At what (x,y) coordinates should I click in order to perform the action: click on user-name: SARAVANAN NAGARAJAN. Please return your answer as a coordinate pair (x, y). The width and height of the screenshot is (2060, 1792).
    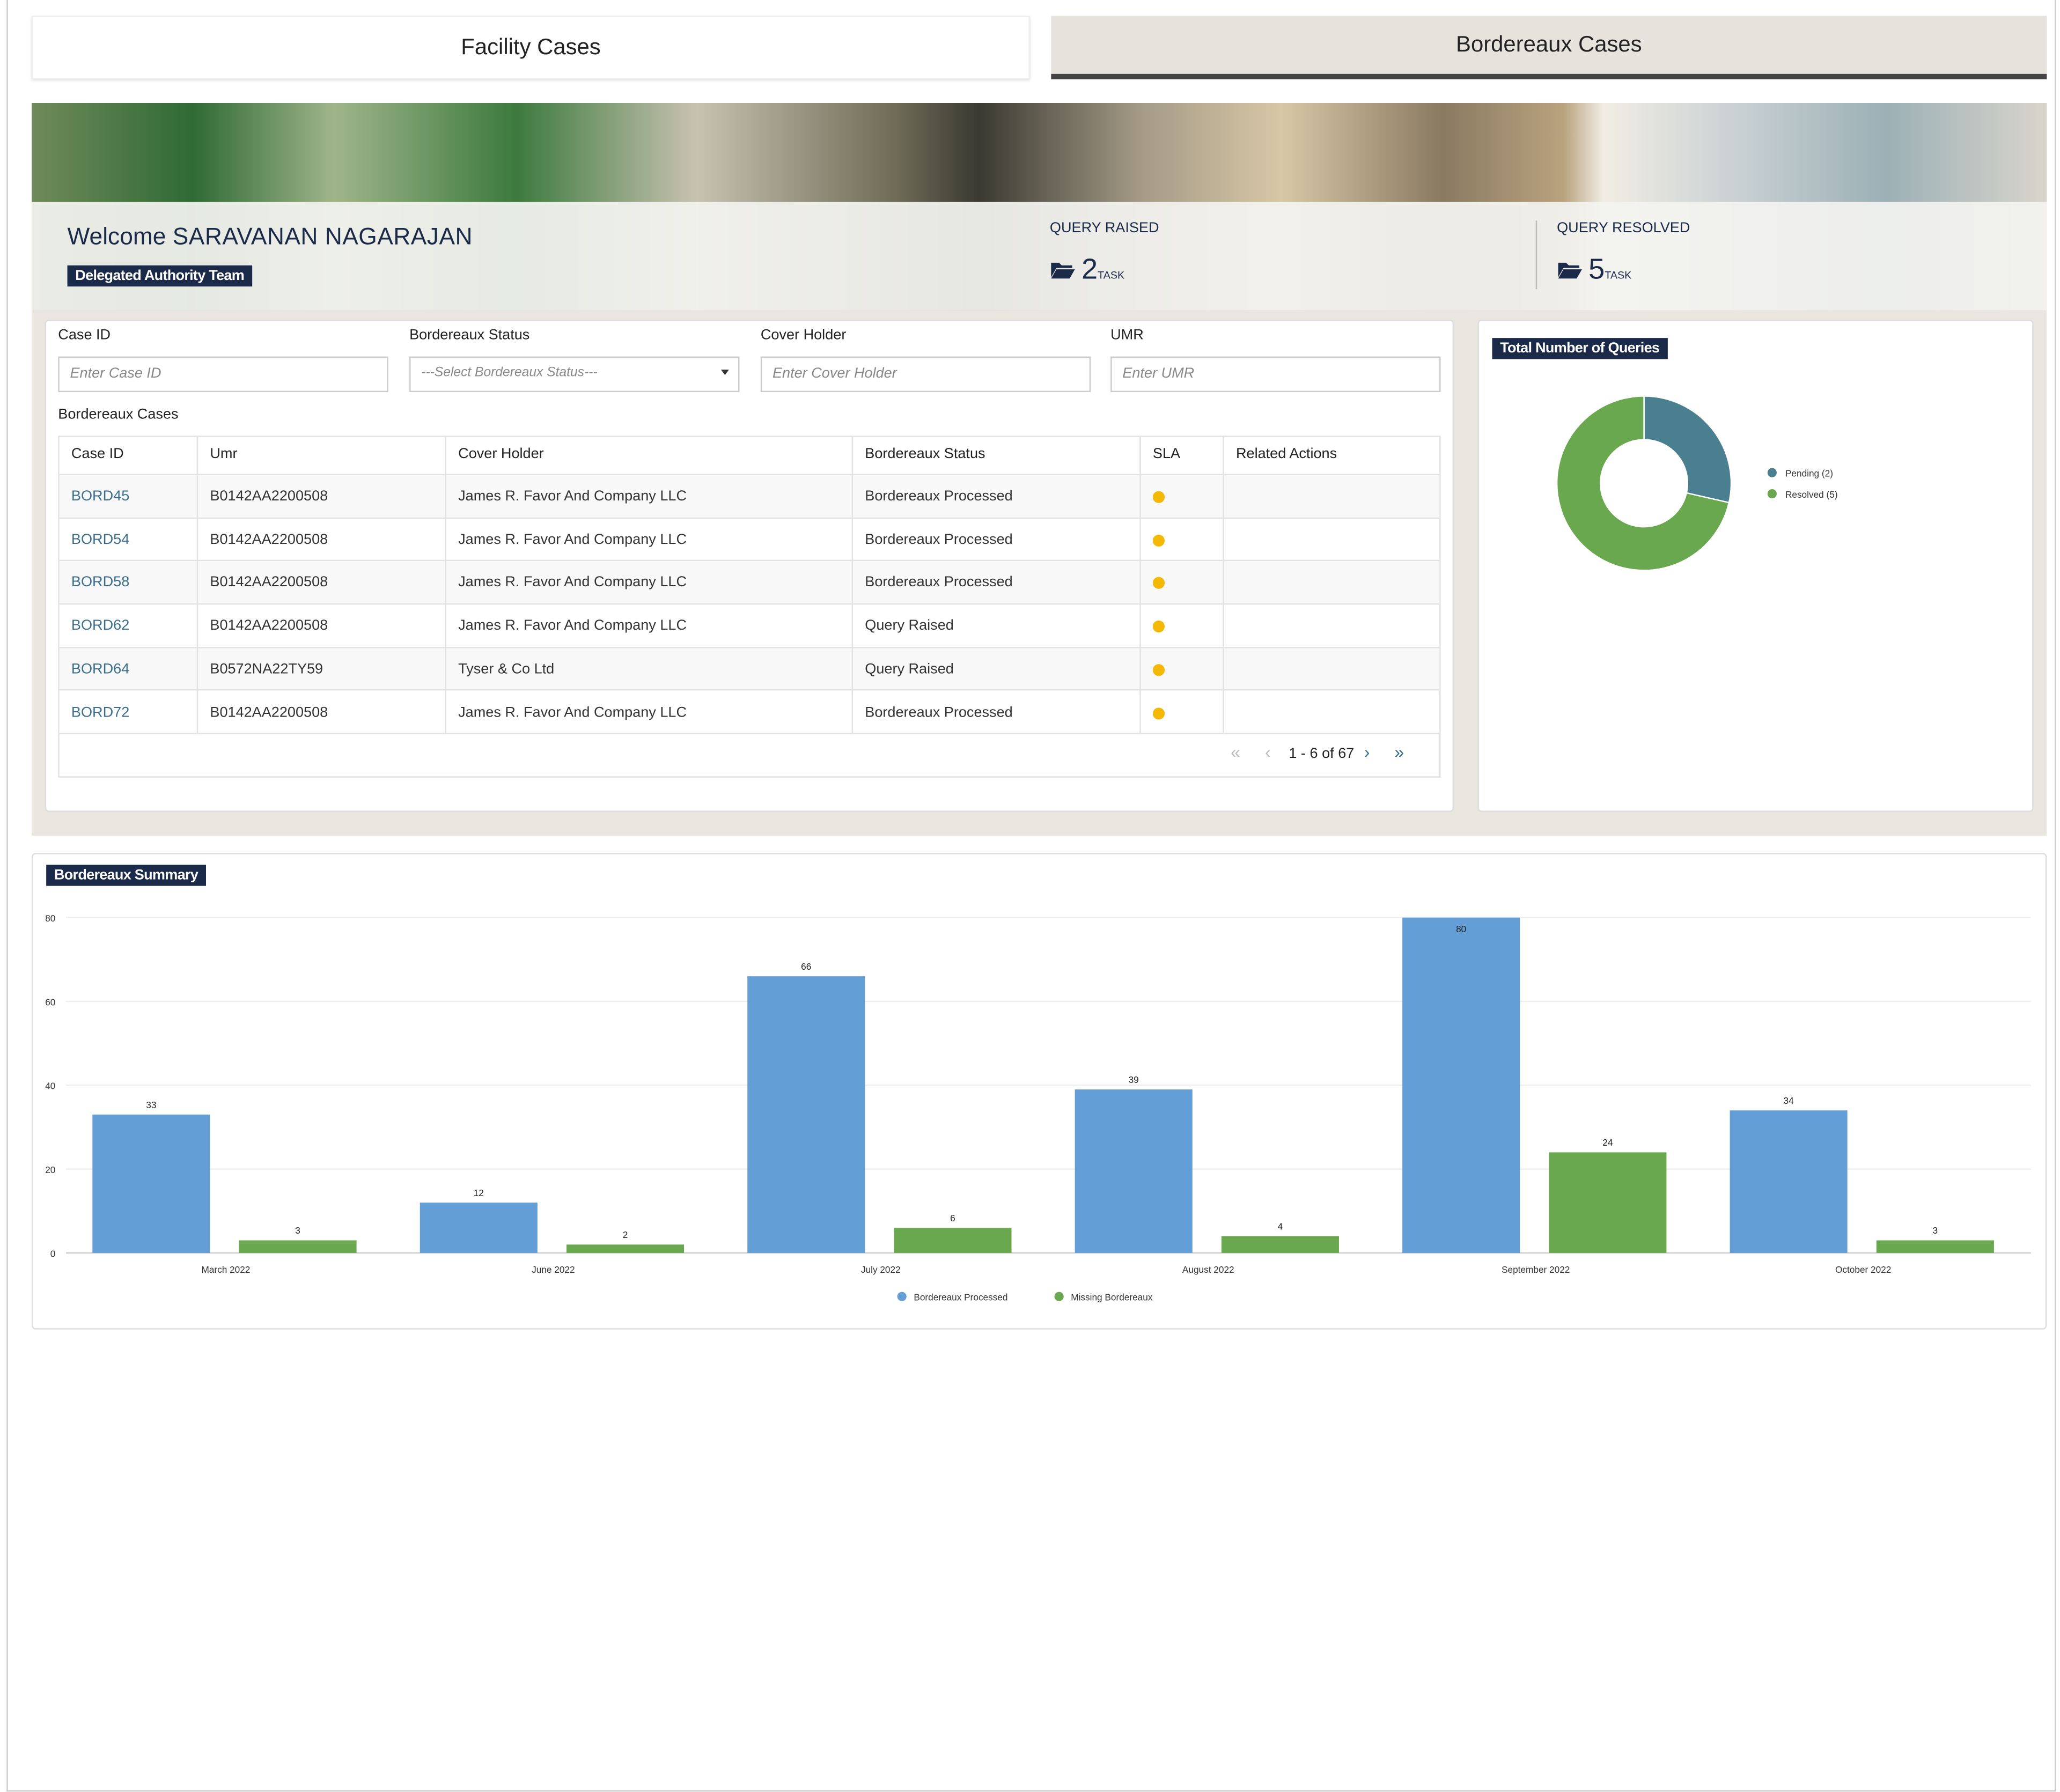
    Looking at the image, I should click on (322, 236).